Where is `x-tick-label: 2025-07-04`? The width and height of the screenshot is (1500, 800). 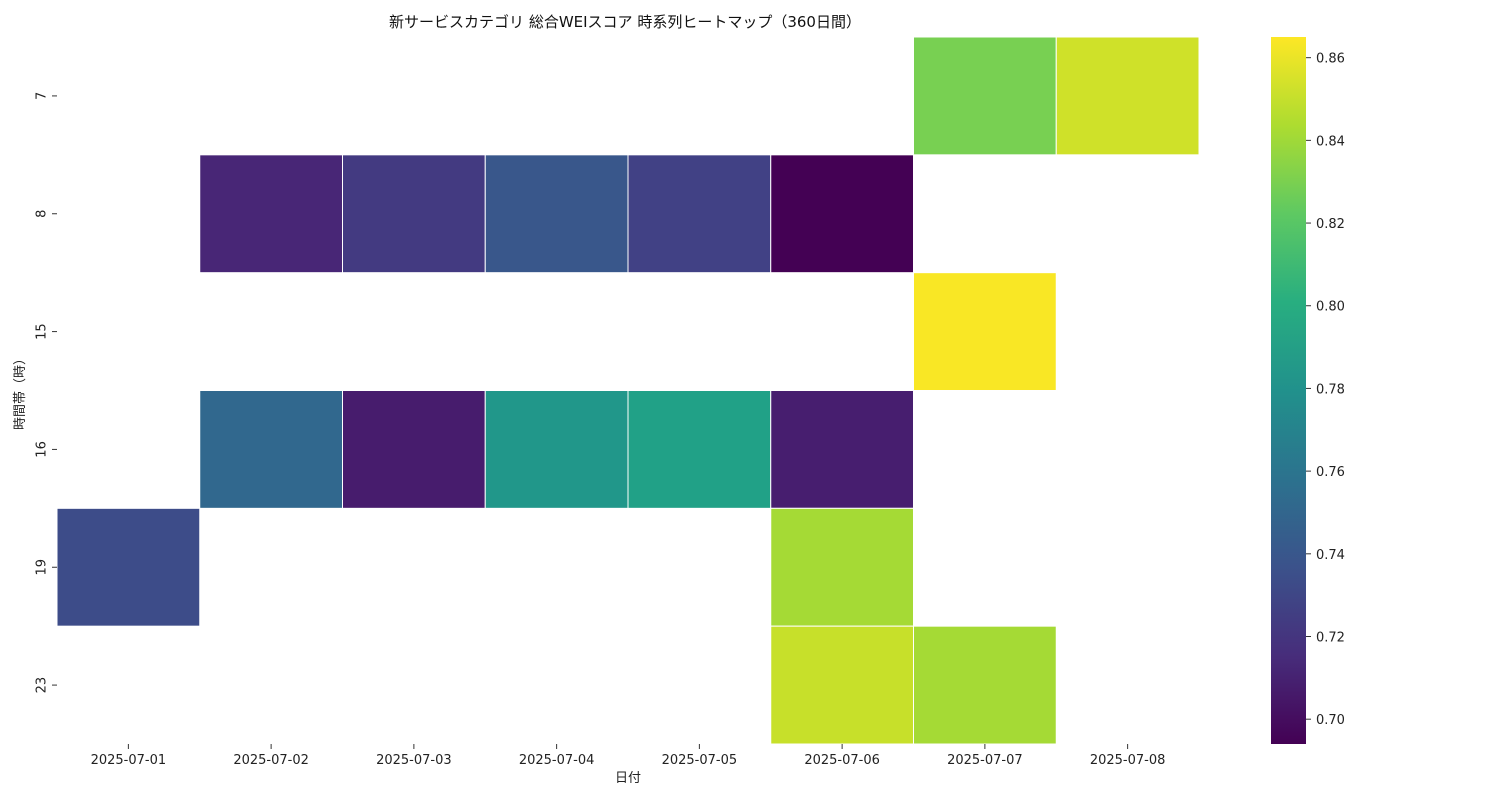 x-tick-label: 2025-07-04 is located at coordinates (557, 760).